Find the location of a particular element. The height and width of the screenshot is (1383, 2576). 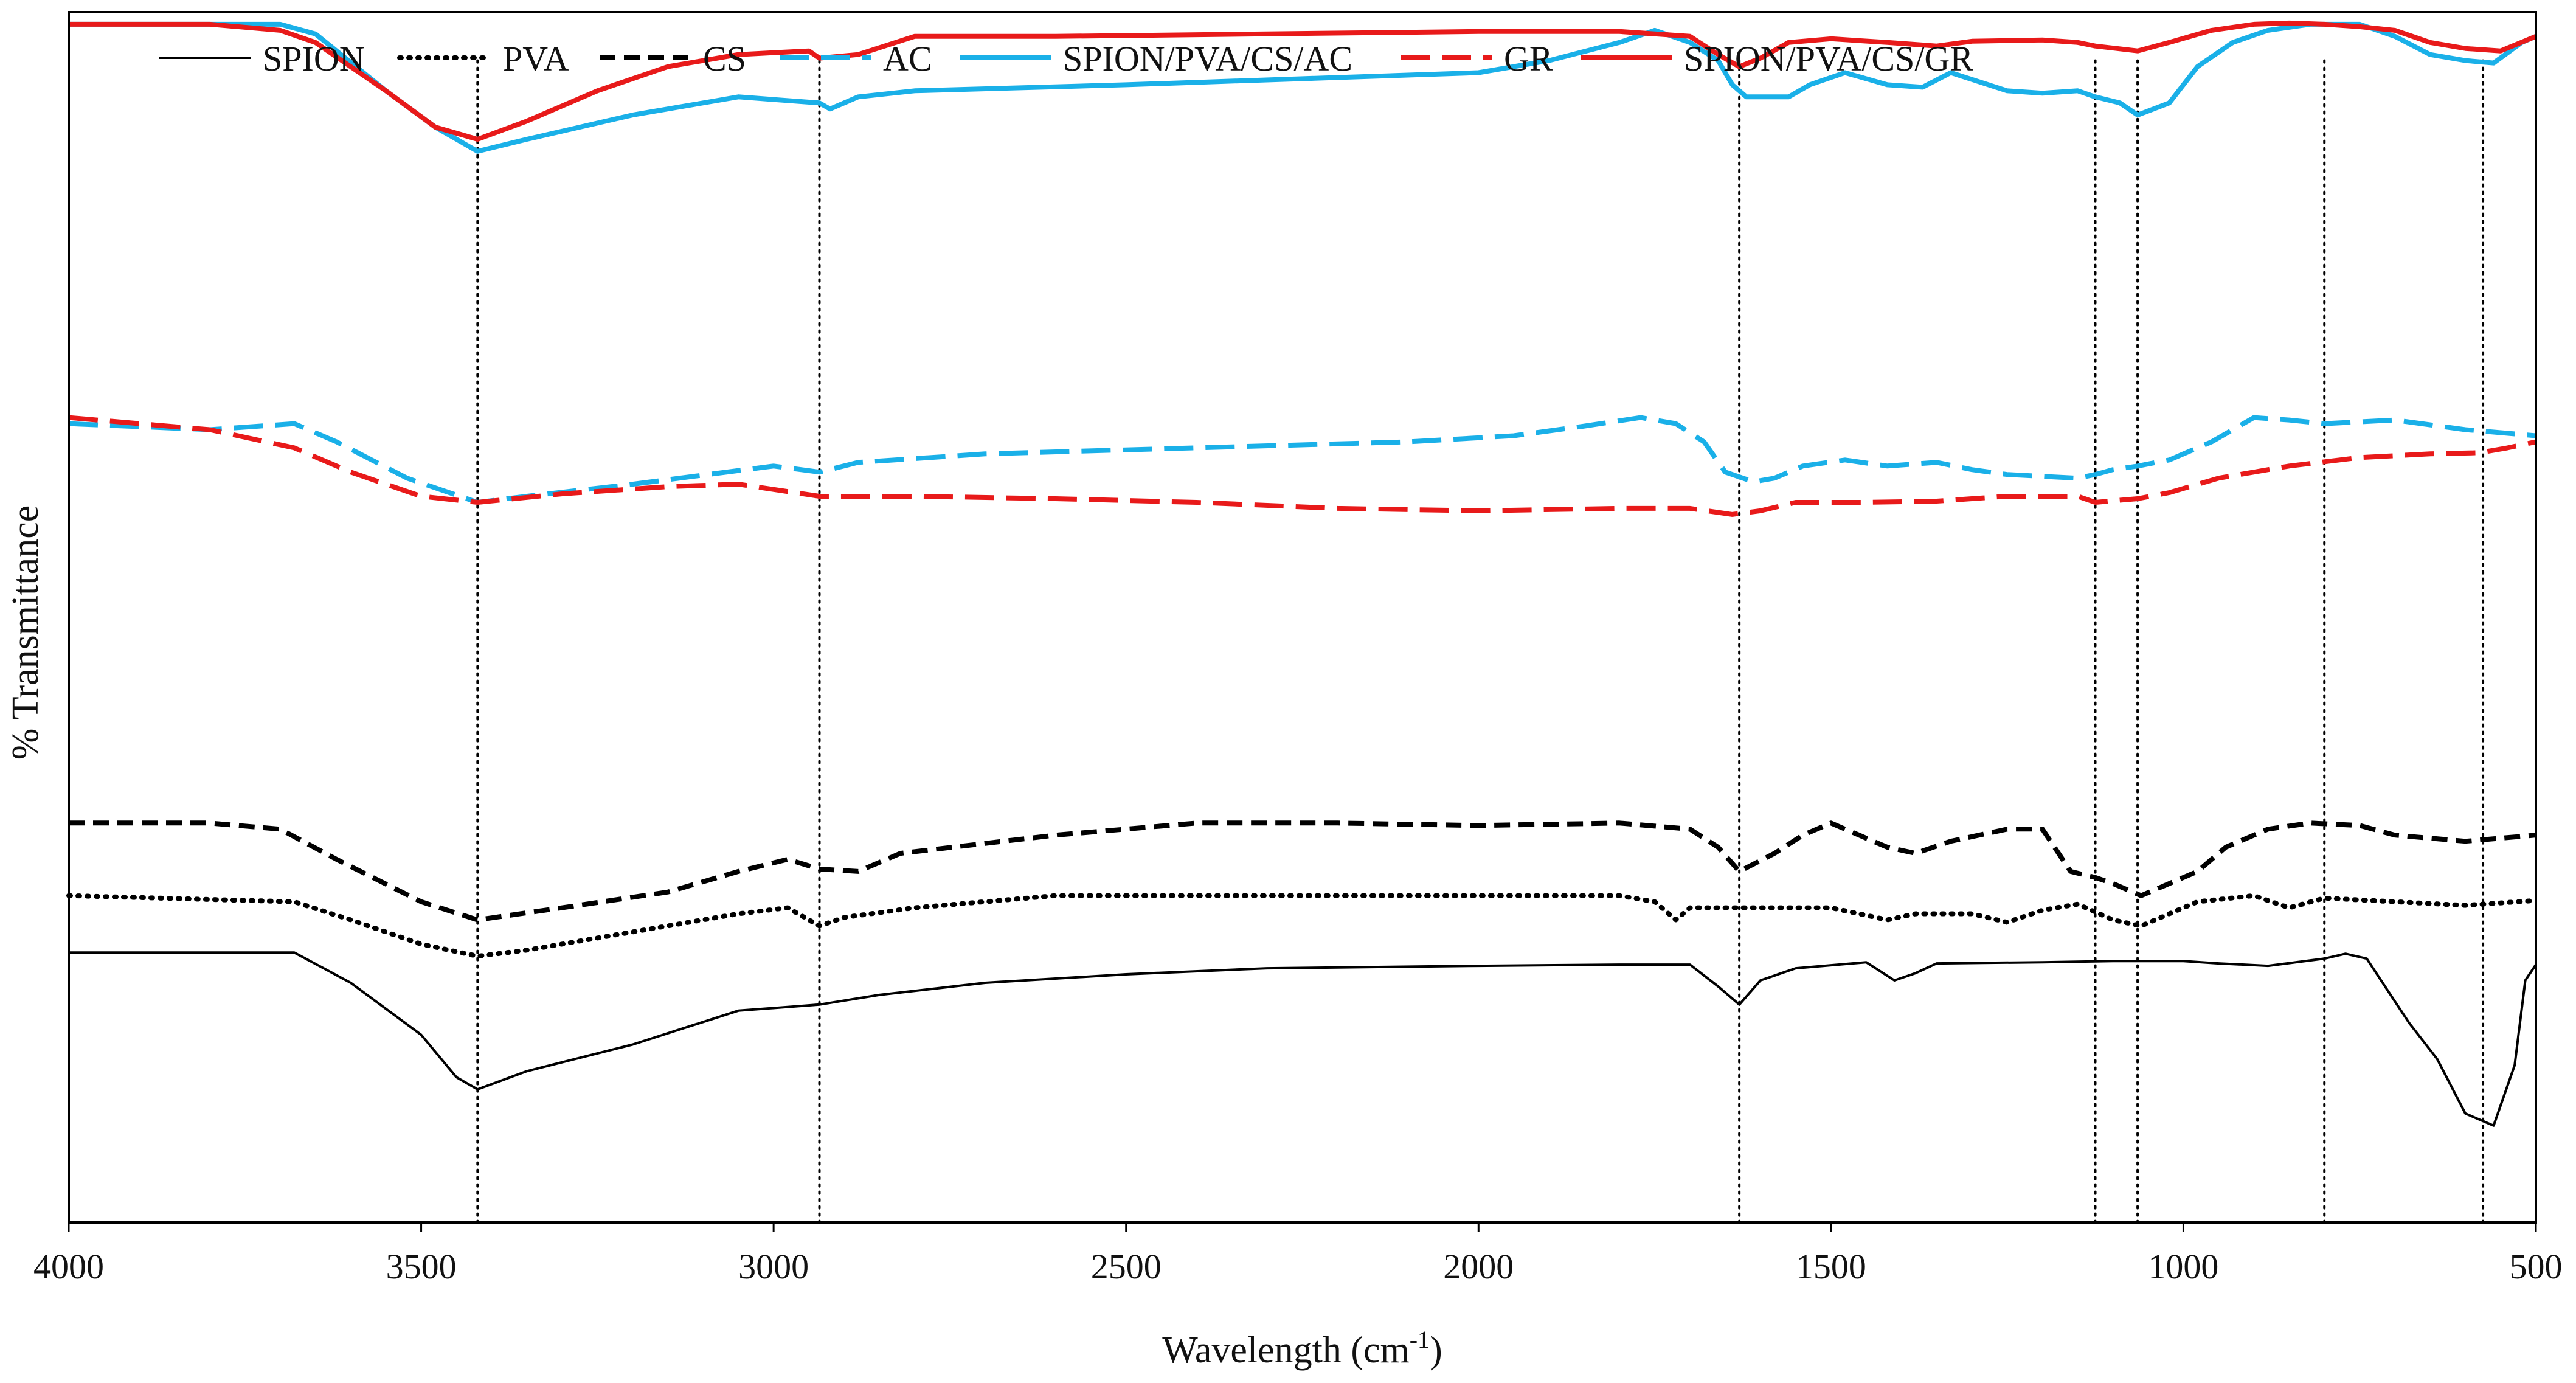

x-axis-label: Wavelength (cm-1) is located at coordinates (1302, 1348).